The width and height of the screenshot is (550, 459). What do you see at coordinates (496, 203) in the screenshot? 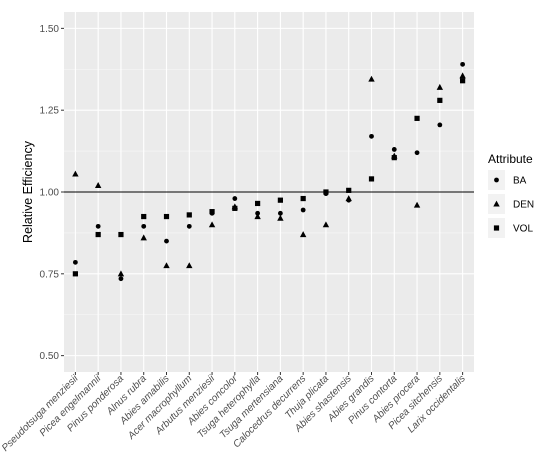
I see `legend-symbol-den` at bounding box center [496, 203].